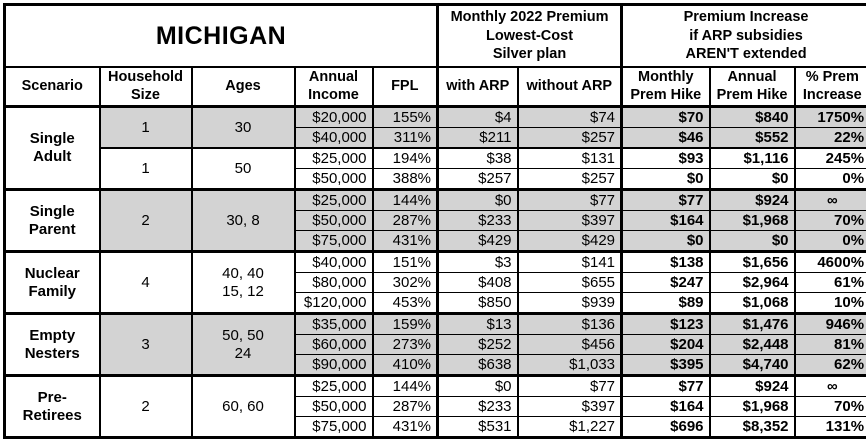 This screenshot has width=866, height=439. What do you see at coordinates (830, 87) in the screenshot?
I see `col-header-pct-increase: % Prem Increase` at bounding box center [830, 87].